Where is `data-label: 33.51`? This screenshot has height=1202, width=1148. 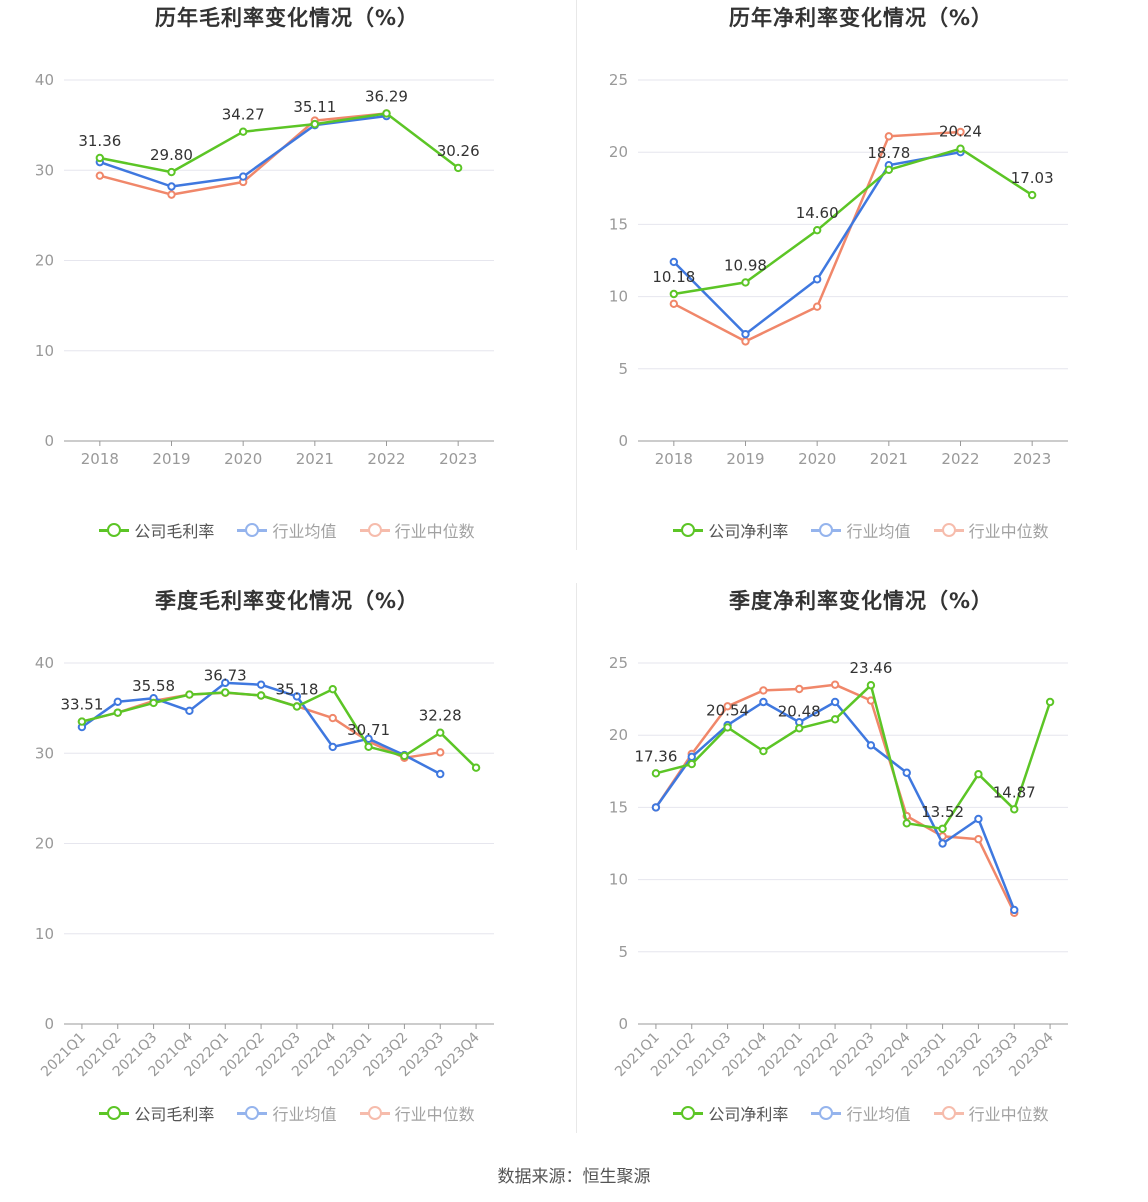 data-label: 33.51 is located at coordinates (81, 705).